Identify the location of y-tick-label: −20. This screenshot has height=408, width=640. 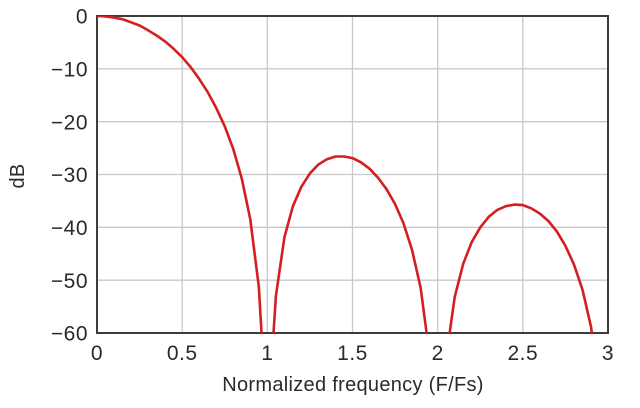
(69, 122).